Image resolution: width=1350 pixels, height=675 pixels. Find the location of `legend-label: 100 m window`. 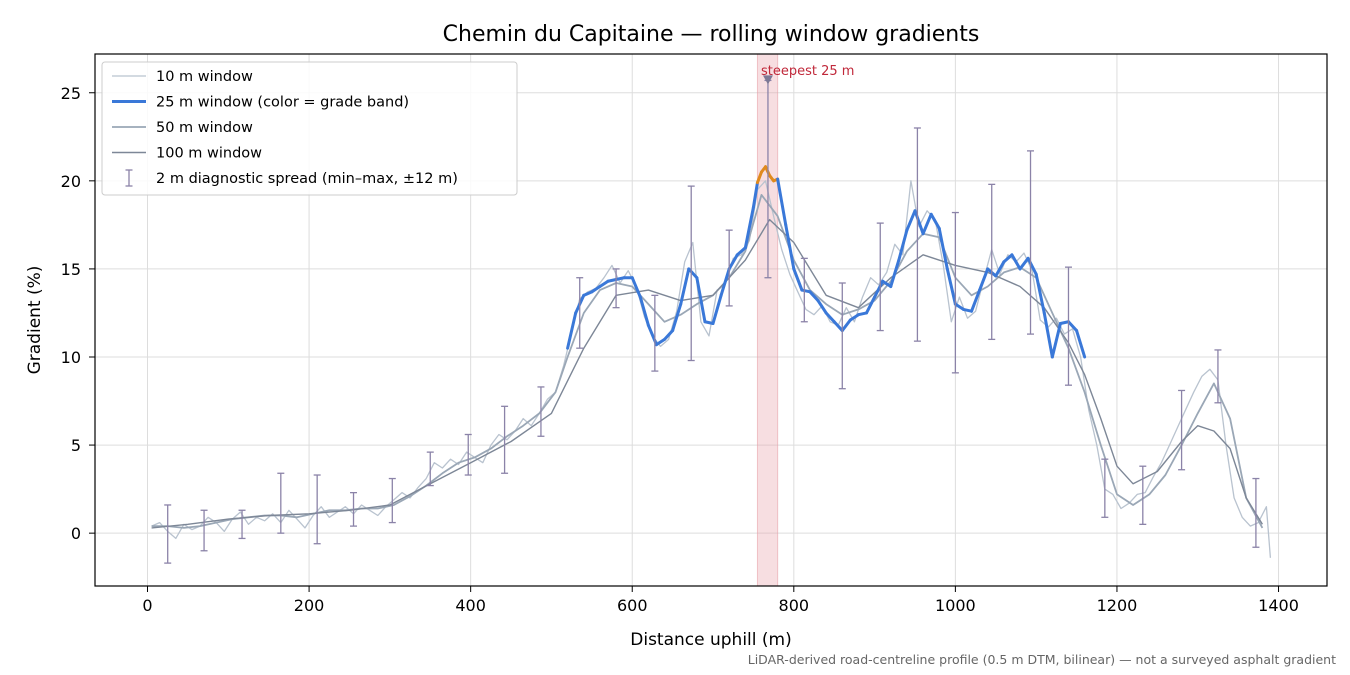

legend-label: 100 m window is located at coordinates (209, 154).